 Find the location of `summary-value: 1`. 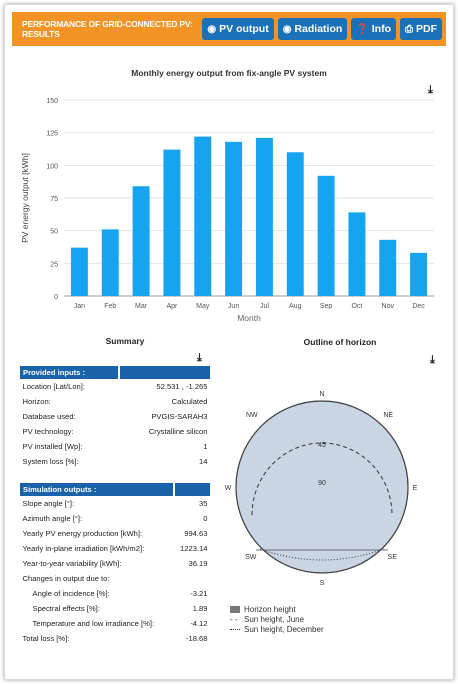

summary-value: 1 is located at coordinates (205, 446).